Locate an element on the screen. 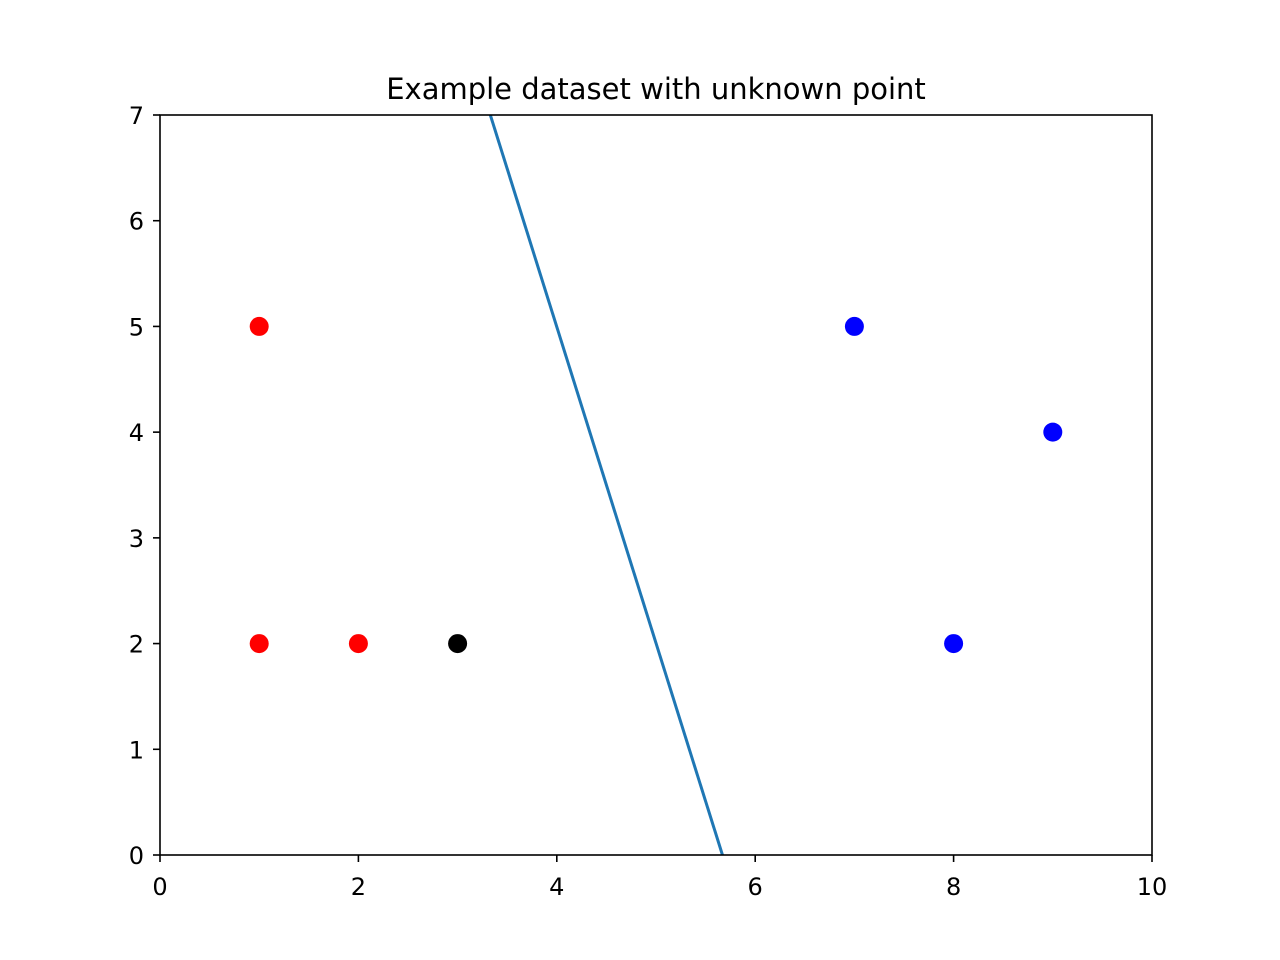 The image size is (1280, 960). y-tick-label: 5 is located at coordinates (136, 327).